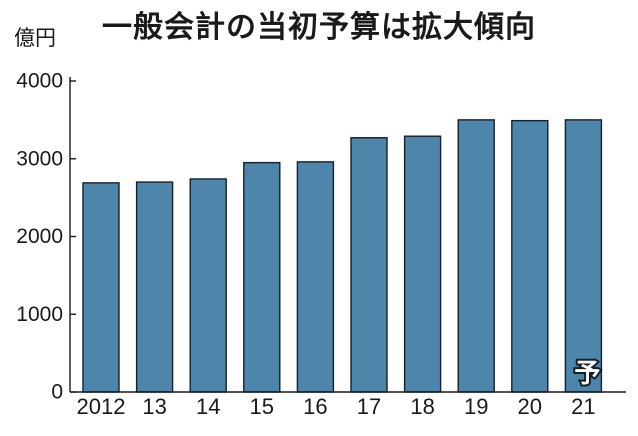 The height and width of the screenshot is (436, 638). What do you see at coordinates (336, 406) in the screenshot?
I see `x-axis-labels: 2012 13 14 15 16 17 18 19 20 21` at bounding box center [336, 406].